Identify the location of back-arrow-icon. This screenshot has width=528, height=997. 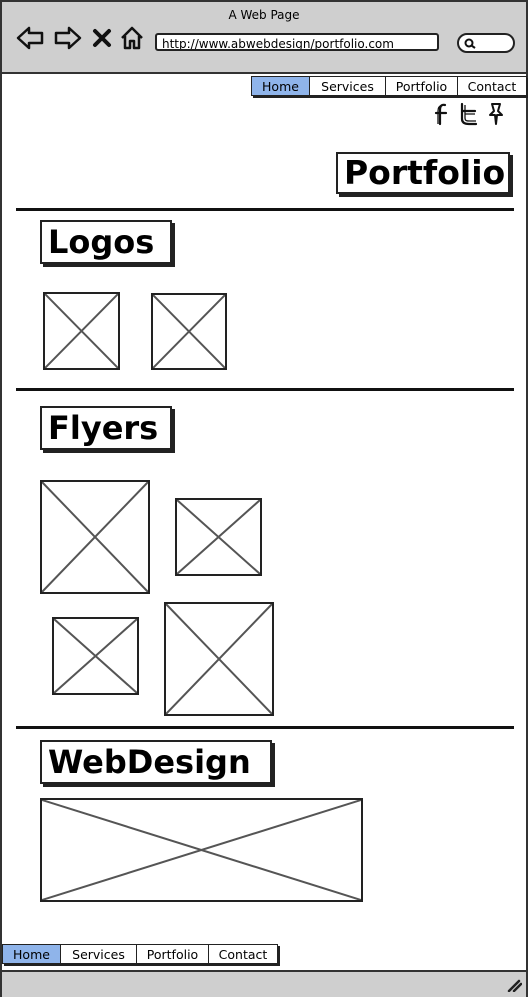
(30, 38).